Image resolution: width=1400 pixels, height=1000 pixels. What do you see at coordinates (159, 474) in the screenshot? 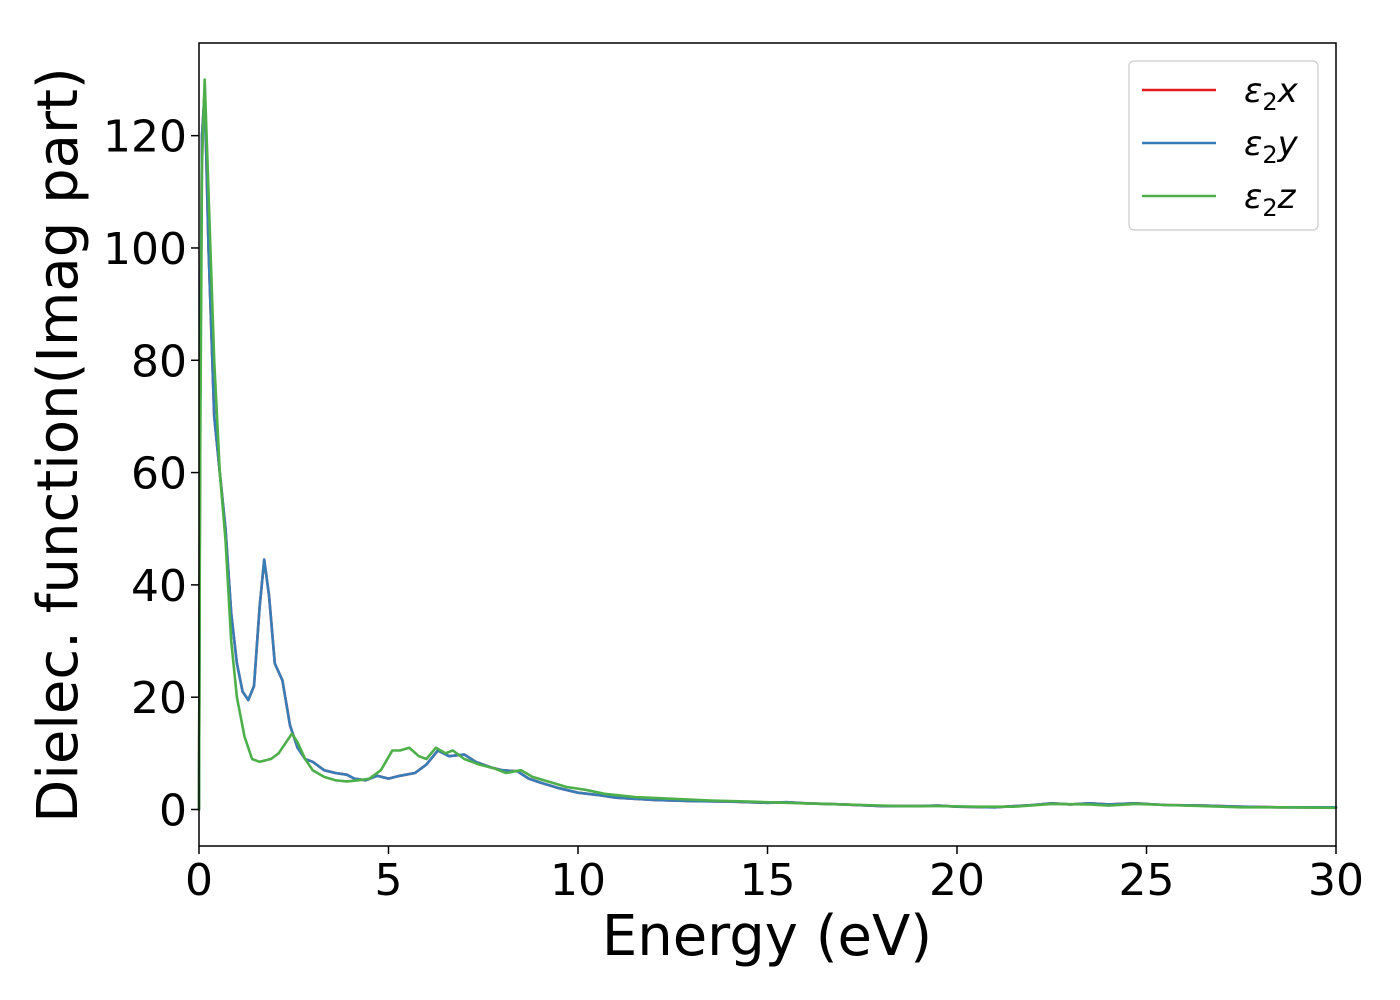
I see `y-tick-label: 60` at bounding box center [159, 474].